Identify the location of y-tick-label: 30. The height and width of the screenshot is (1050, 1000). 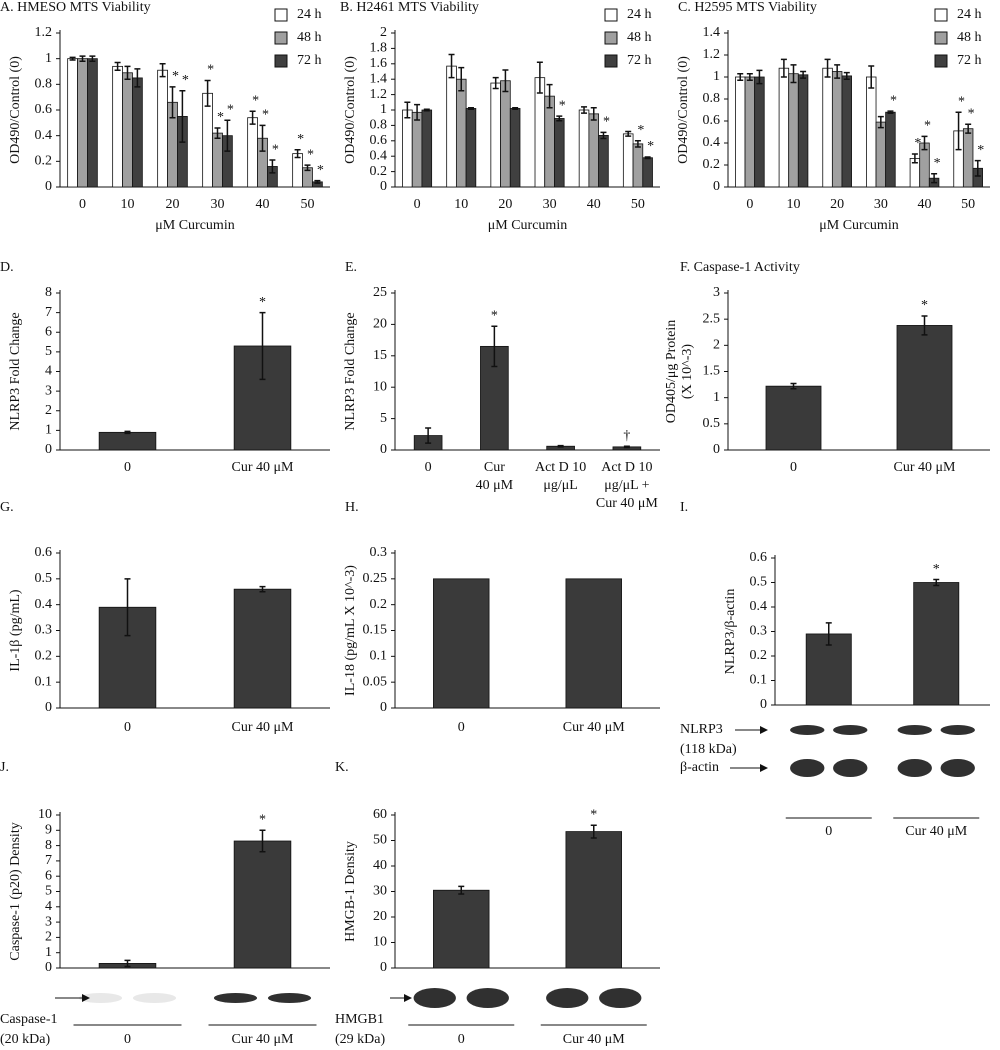
(380, 891).